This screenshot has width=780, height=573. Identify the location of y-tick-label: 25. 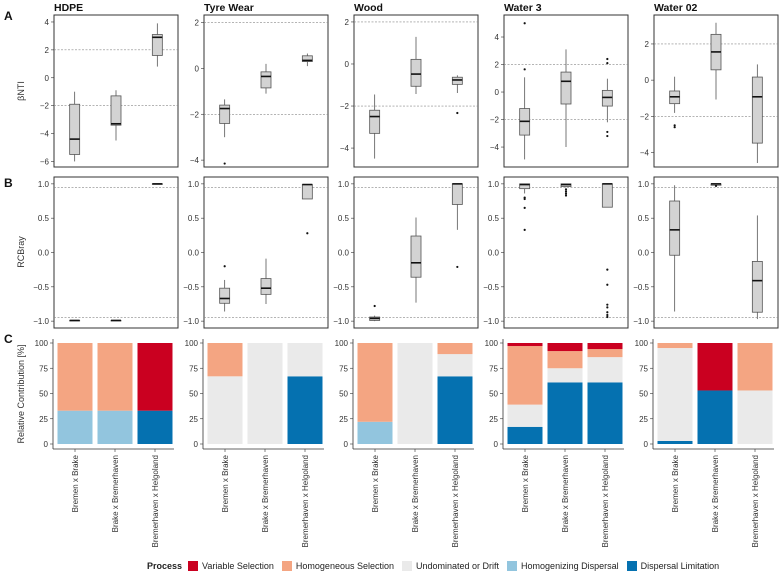
(343, 419).